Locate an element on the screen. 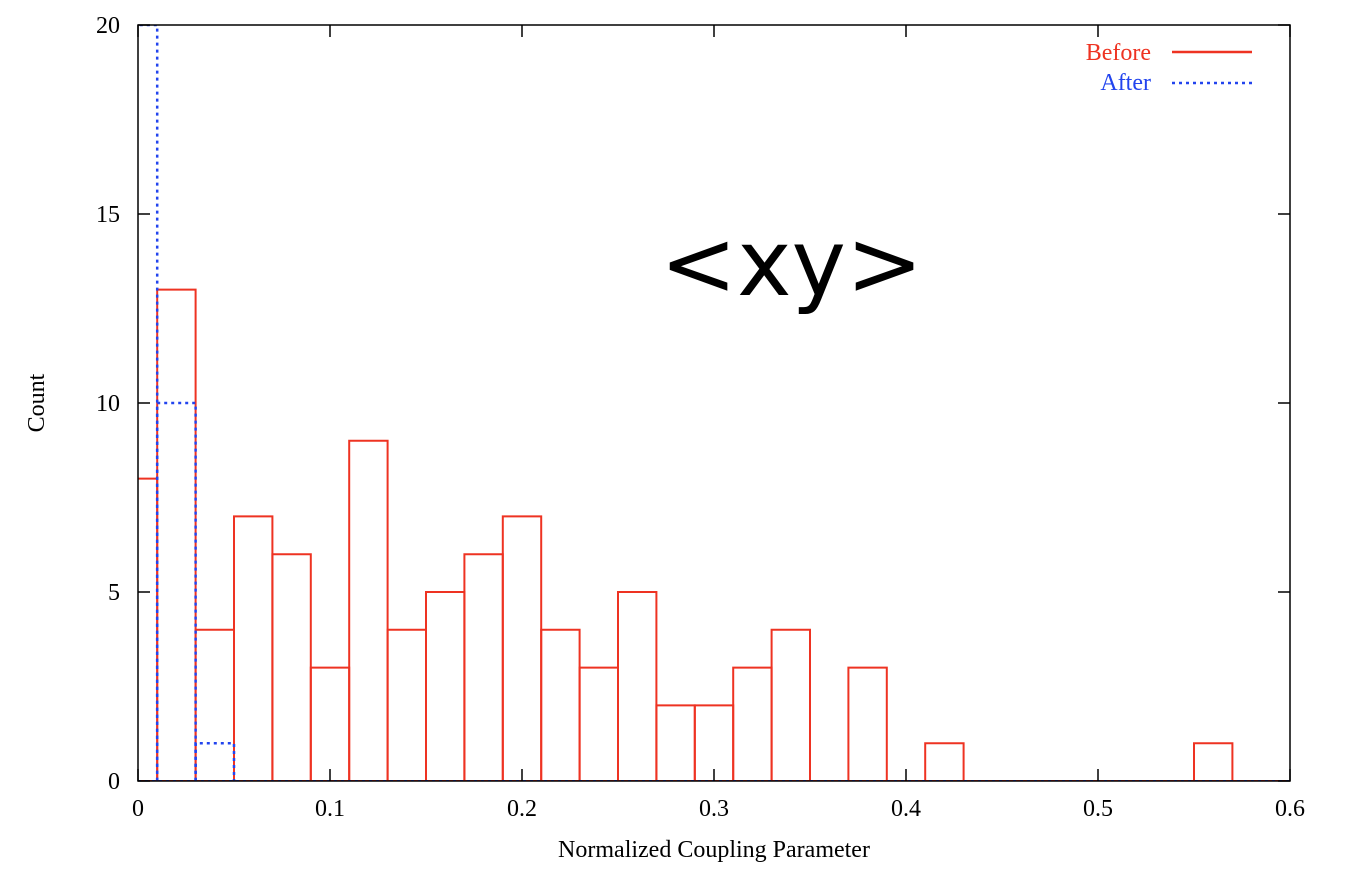 Image resolution: width=1348 pixels, height=871 pixels. x-tick-label-3: 0.3 is located at coordinates (714, 809).